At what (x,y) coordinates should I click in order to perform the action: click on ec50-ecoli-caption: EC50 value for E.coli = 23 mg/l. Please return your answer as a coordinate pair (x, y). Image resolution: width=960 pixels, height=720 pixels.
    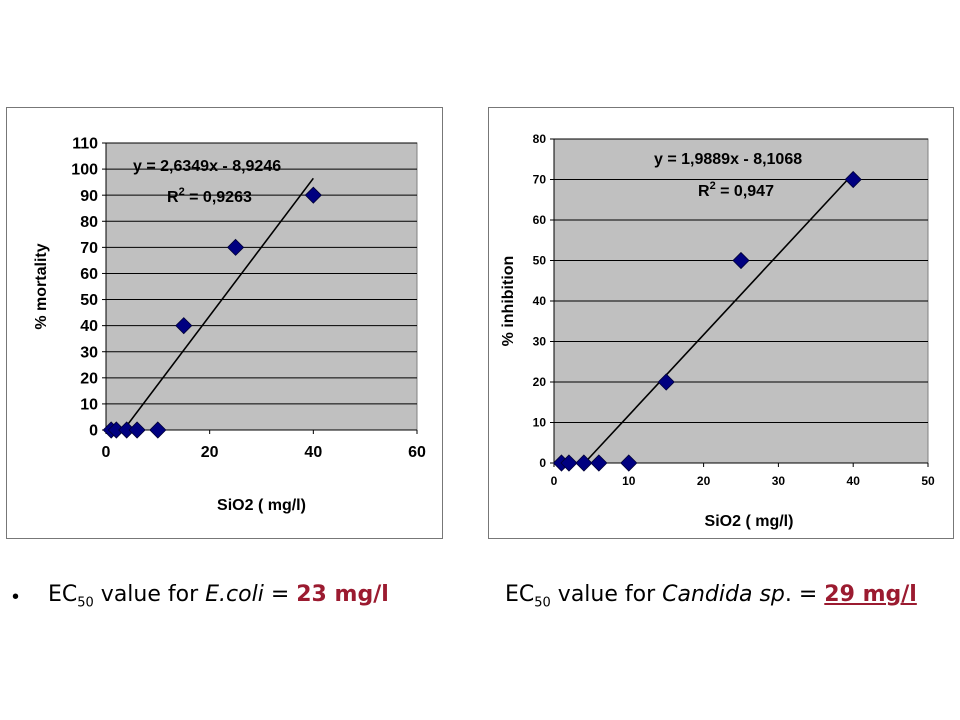
    Looking at the image, I should click on (218, 596).